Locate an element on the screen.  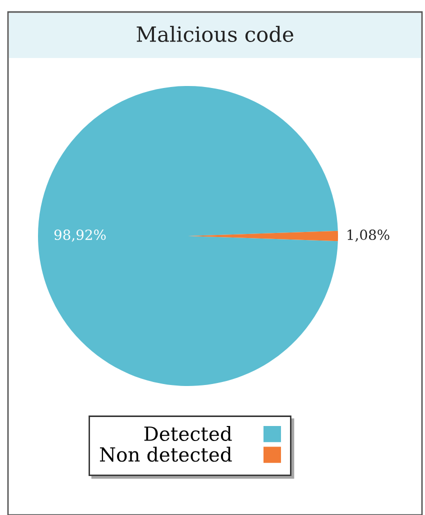
data-label: 1,08% is located at coordinates (369, 236).